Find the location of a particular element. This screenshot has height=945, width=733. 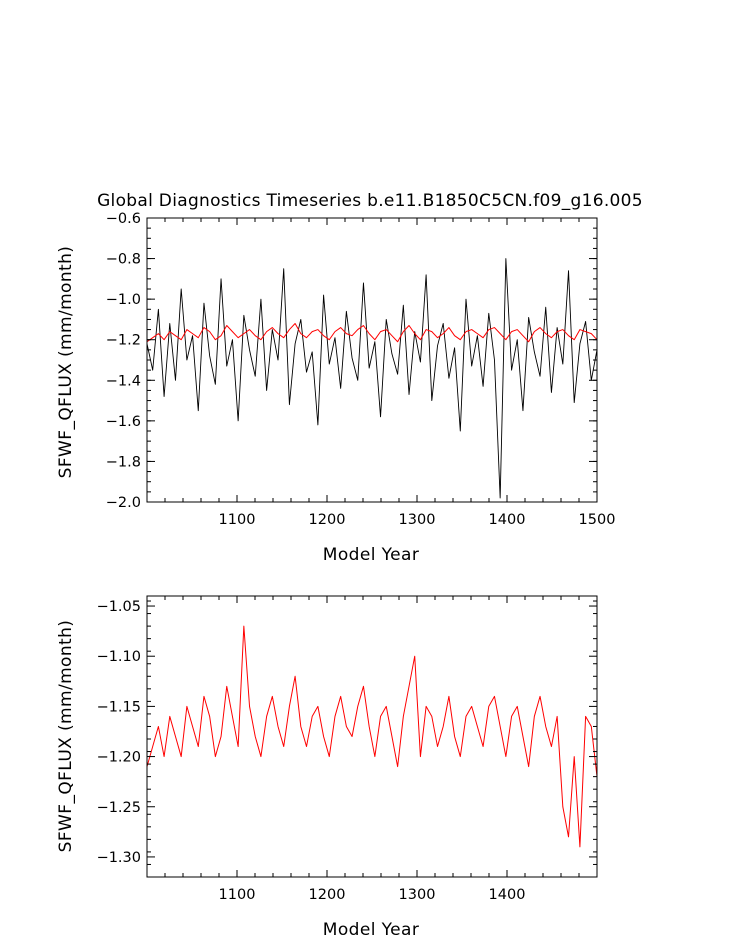

y-tick-label: −1.25 is located at coordinates (119, 808).